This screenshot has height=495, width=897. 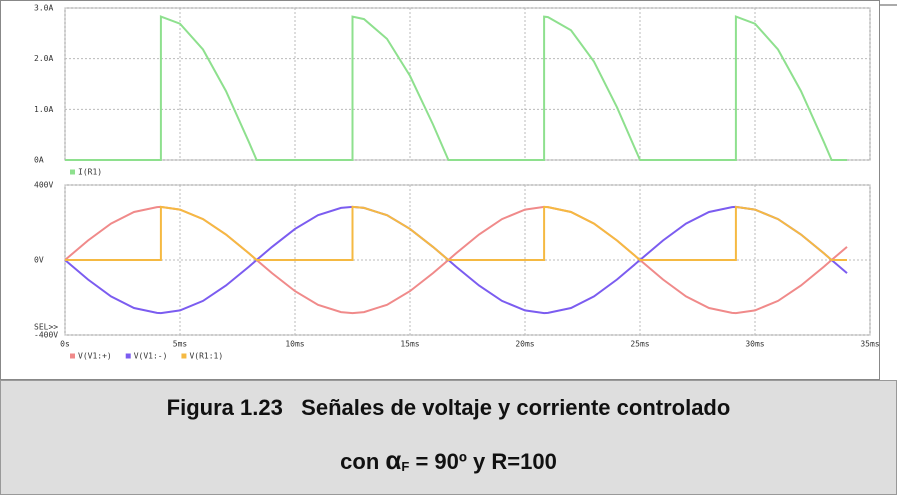 I want to click on legend-label: V(V1:-), so click(x=151, y=356).